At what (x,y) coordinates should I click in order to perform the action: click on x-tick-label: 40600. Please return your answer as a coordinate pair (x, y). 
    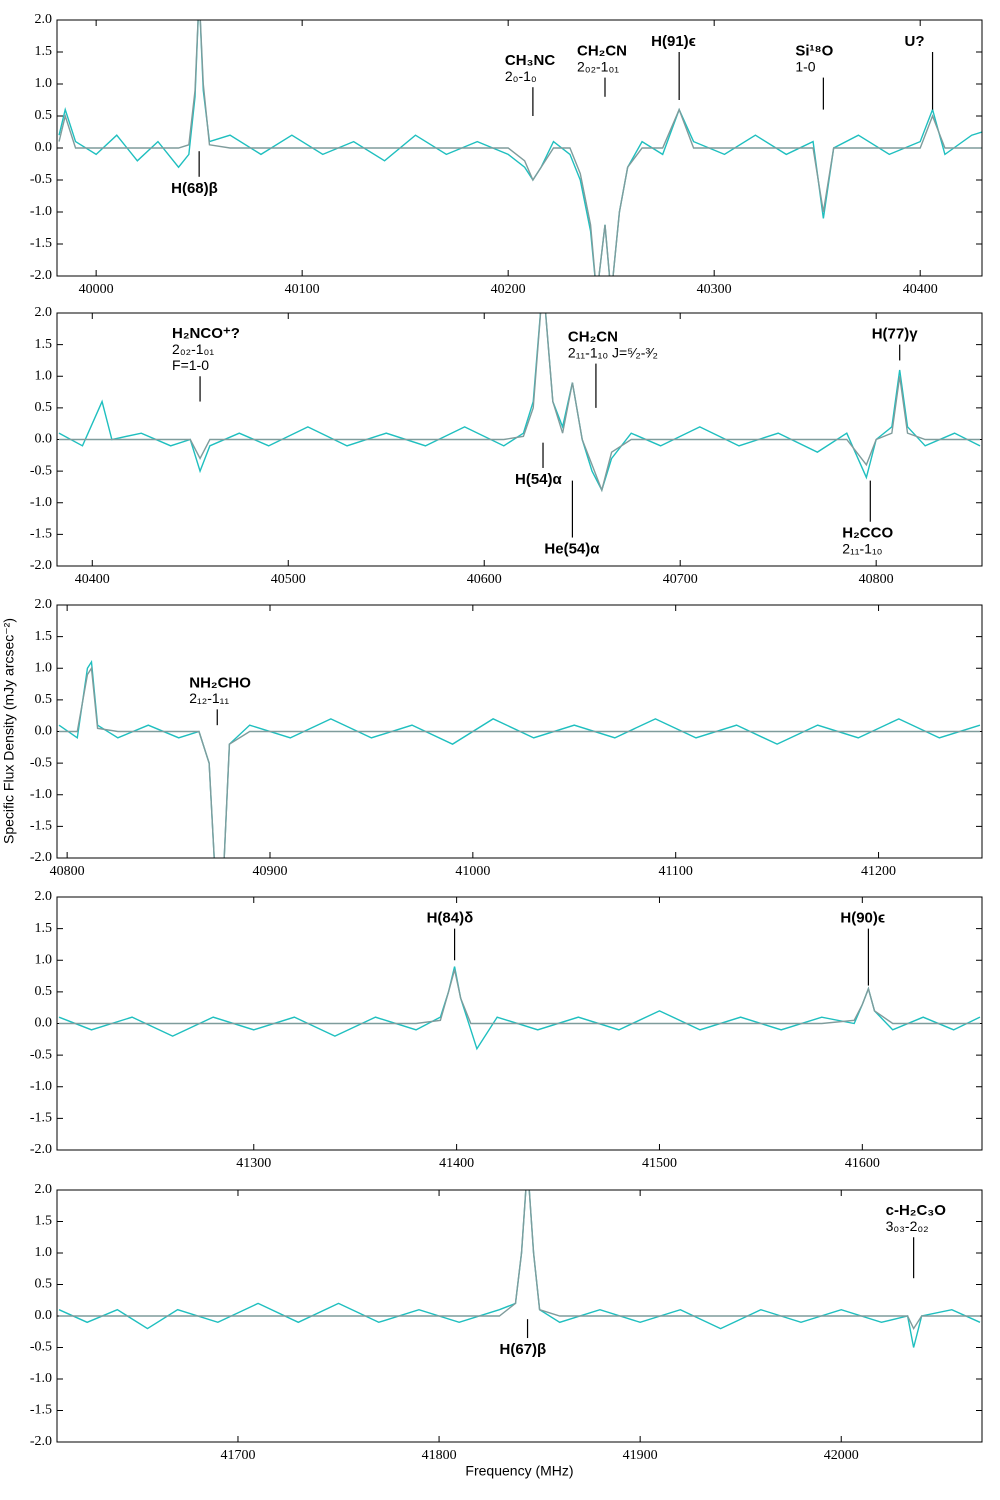
    Looking at the image, I should click on (484, 579).